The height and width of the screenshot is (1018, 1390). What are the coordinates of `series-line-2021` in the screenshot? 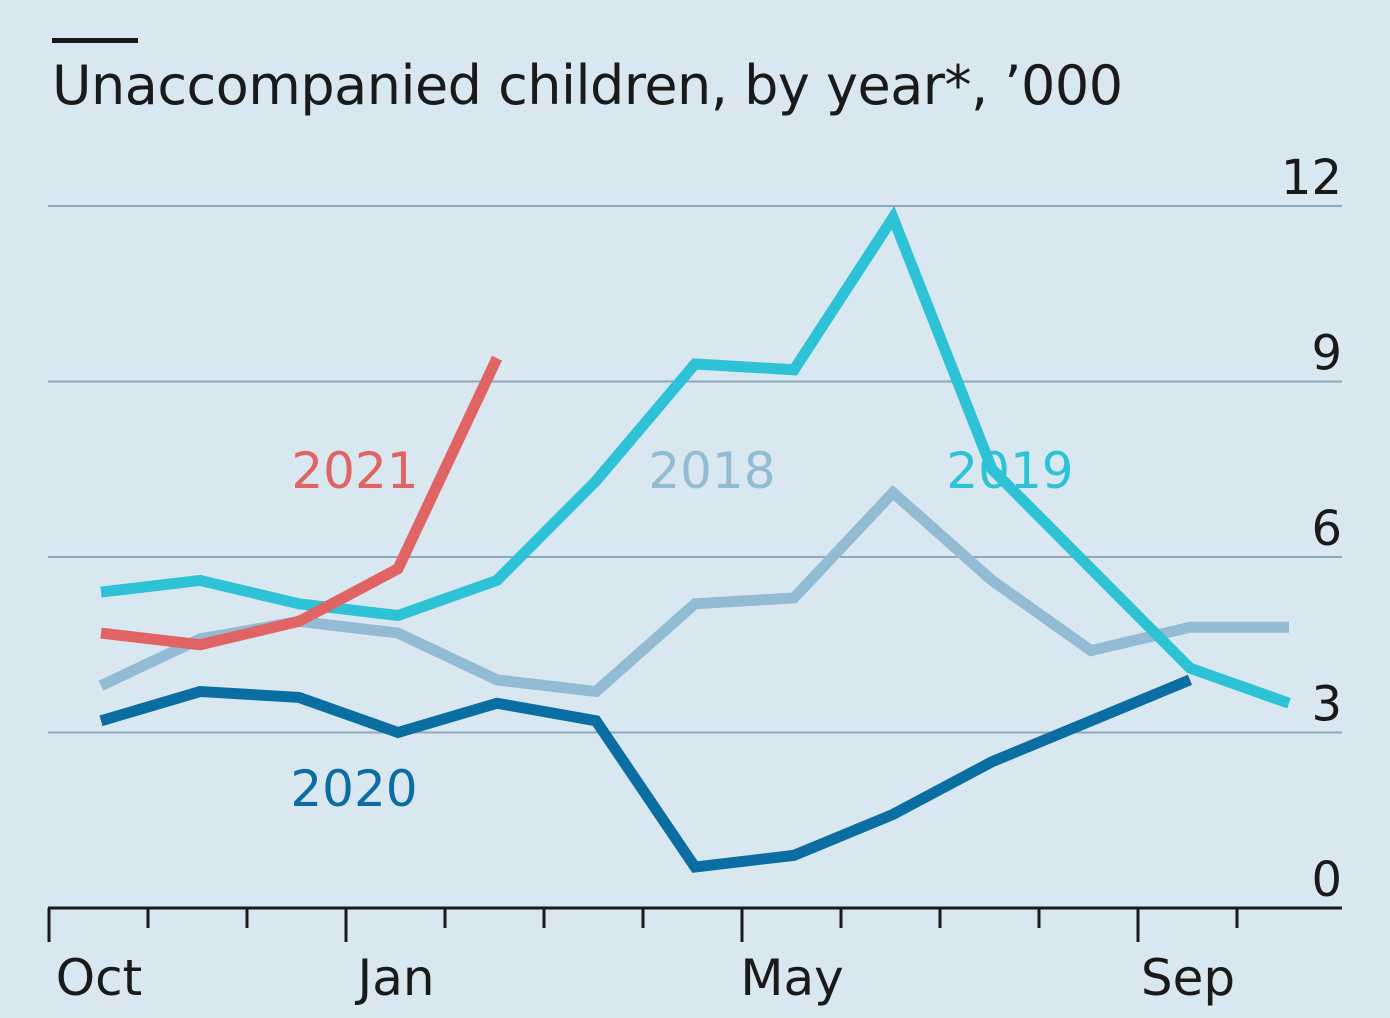 It's located at (301, 503).